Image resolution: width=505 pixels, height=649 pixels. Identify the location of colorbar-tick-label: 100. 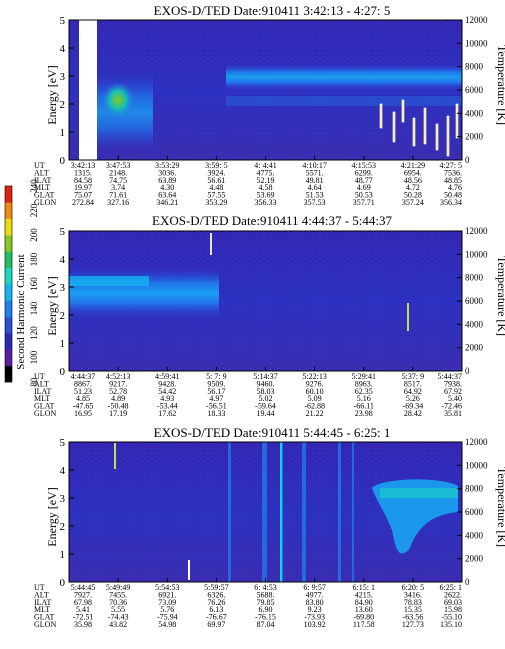
(34, 357).